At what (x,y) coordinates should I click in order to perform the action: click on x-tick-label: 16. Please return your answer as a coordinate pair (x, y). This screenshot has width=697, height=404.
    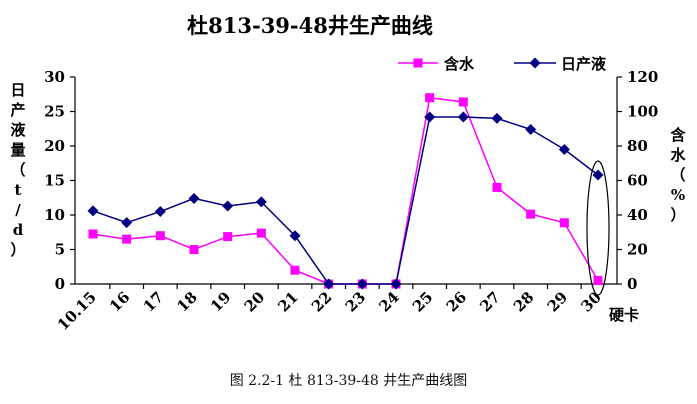
    Looking at the image, I should click on (119, 301).